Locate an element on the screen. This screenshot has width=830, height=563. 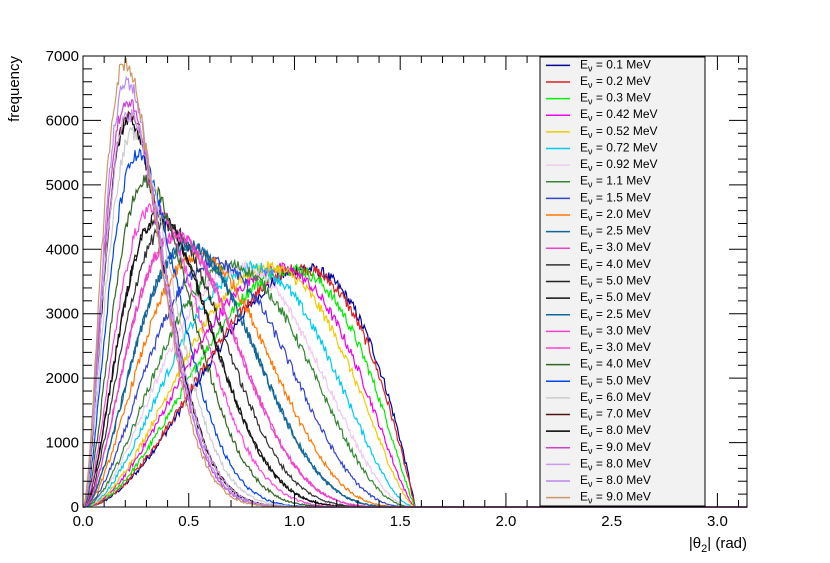
y-tick-label: 2000 is located at coordinates (62, 378).